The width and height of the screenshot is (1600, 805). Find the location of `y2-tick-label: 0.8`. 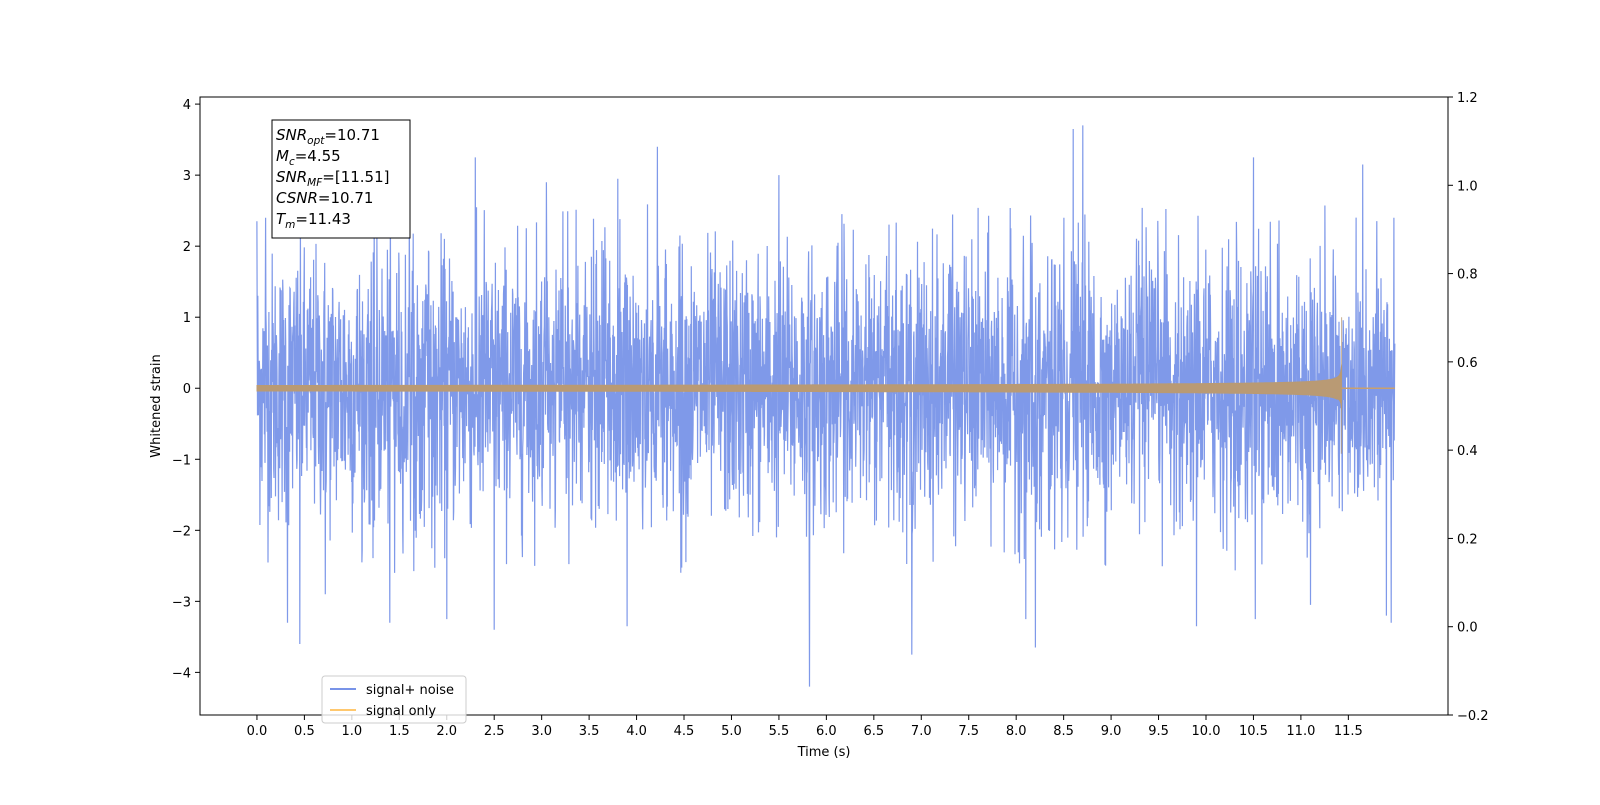

y2-tick-label: 0.8 is located at coordinates (1467, 275).